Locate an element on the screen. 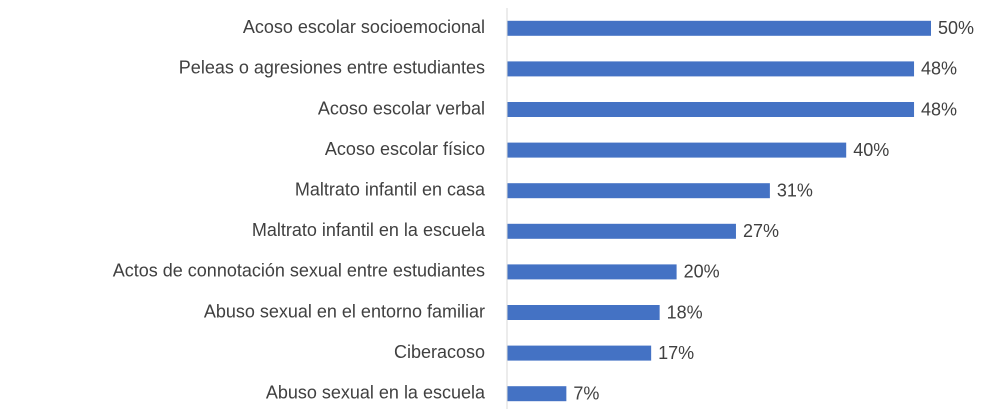  data-label: 27% is located at coordinates (761, 231).